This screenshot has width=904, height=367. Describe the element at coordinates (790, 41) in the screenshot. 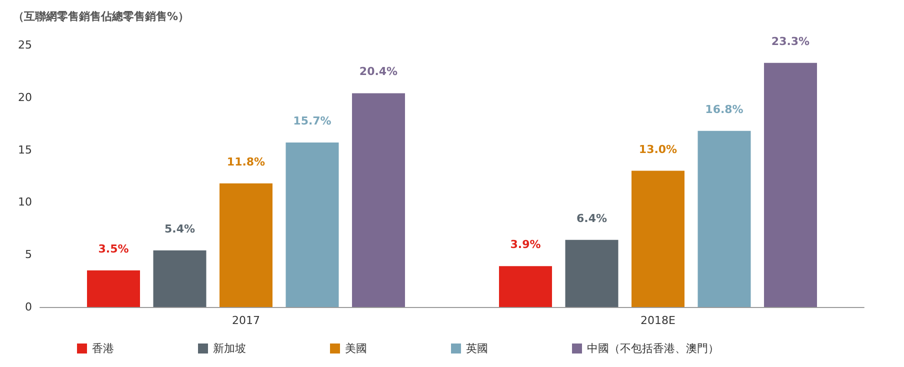

I see `data-label: 23.3%` at that location.